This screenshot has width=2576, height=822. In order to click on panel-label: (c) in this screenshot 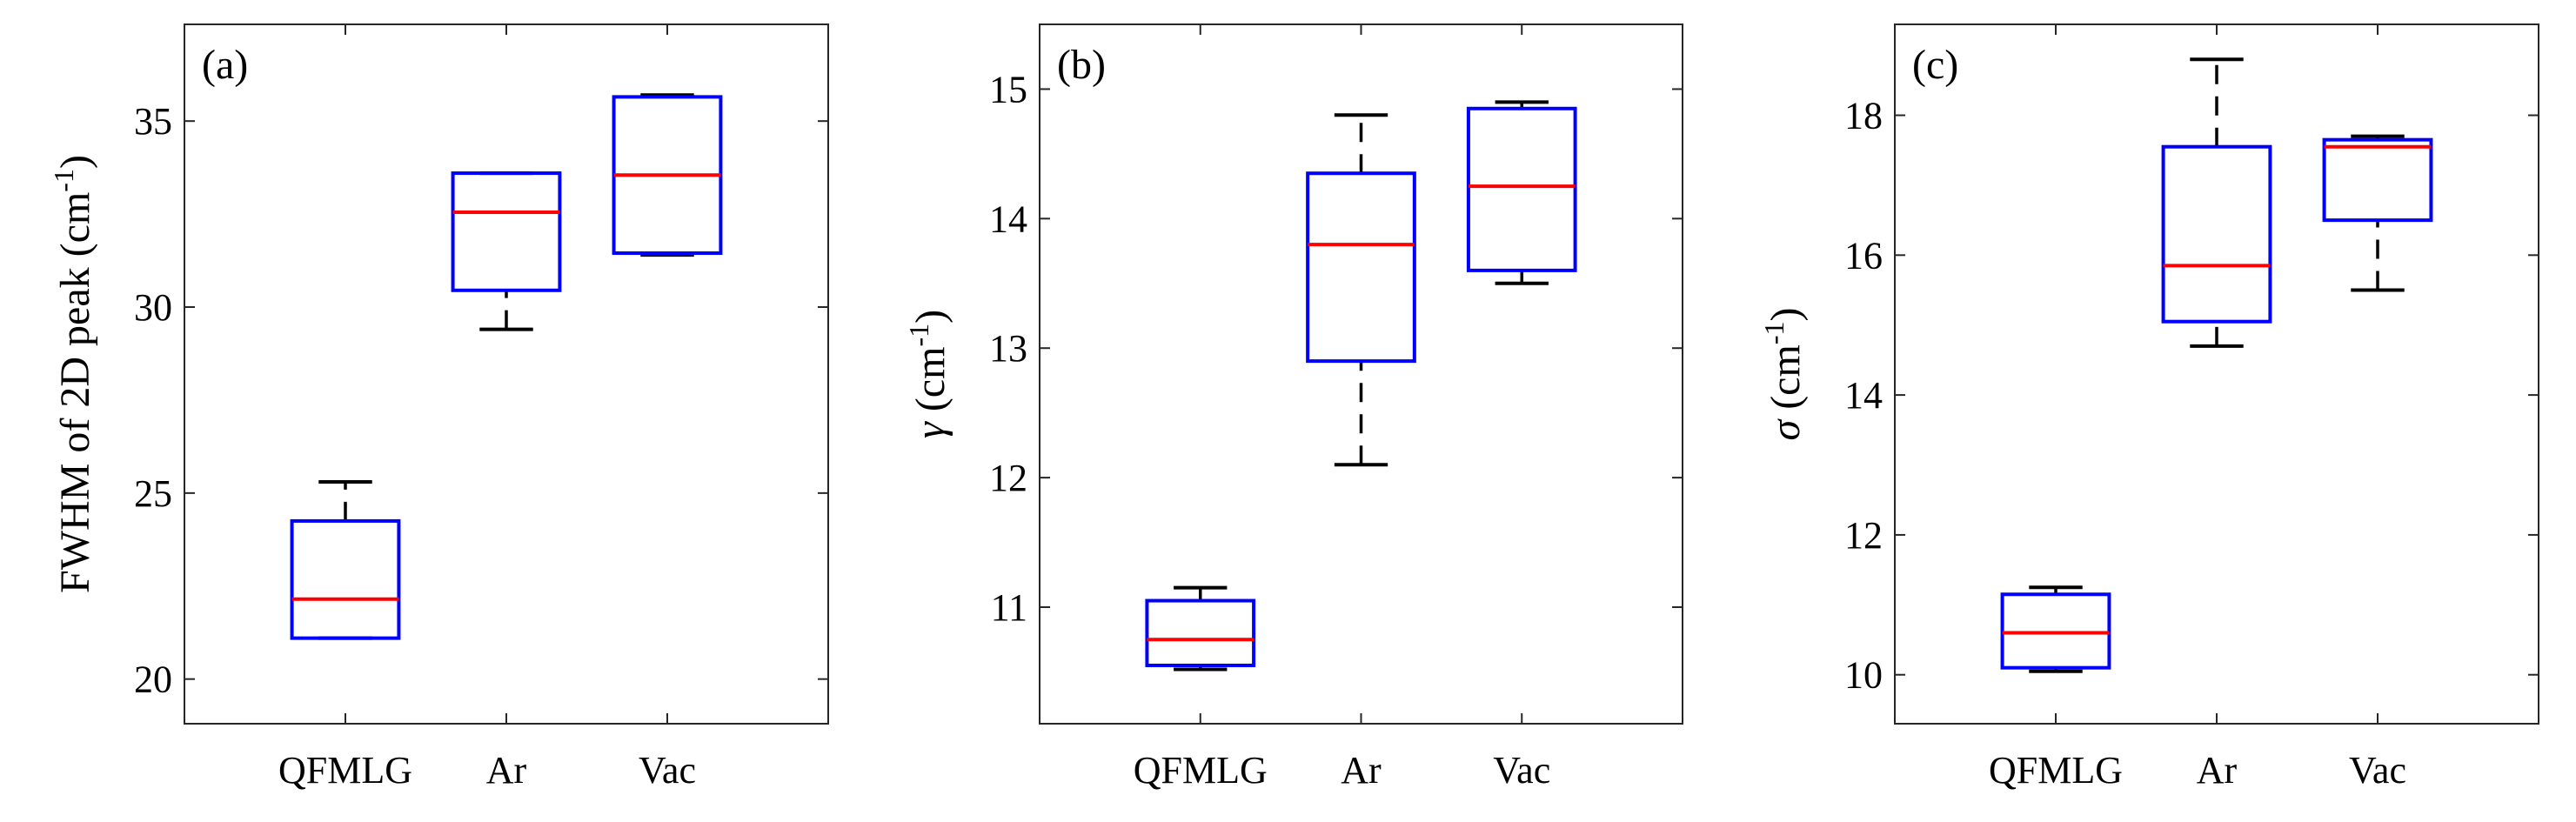, I will do `click(1935, 65)`.